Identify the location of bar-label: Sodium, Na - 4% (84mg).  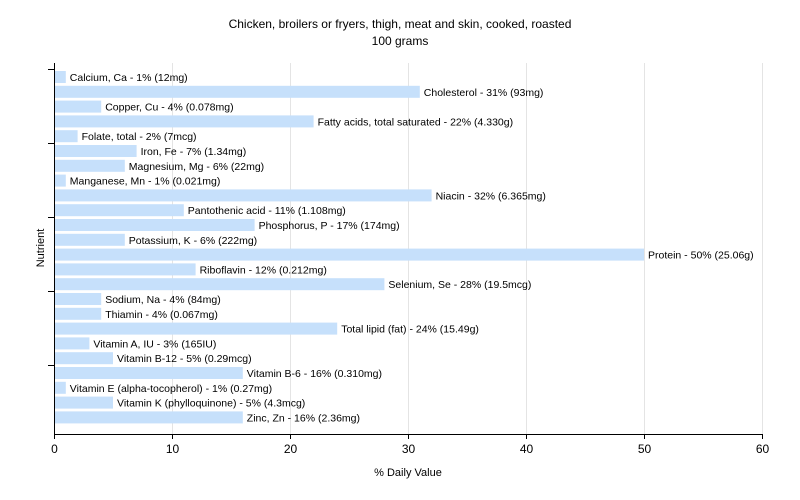
(163, 300).